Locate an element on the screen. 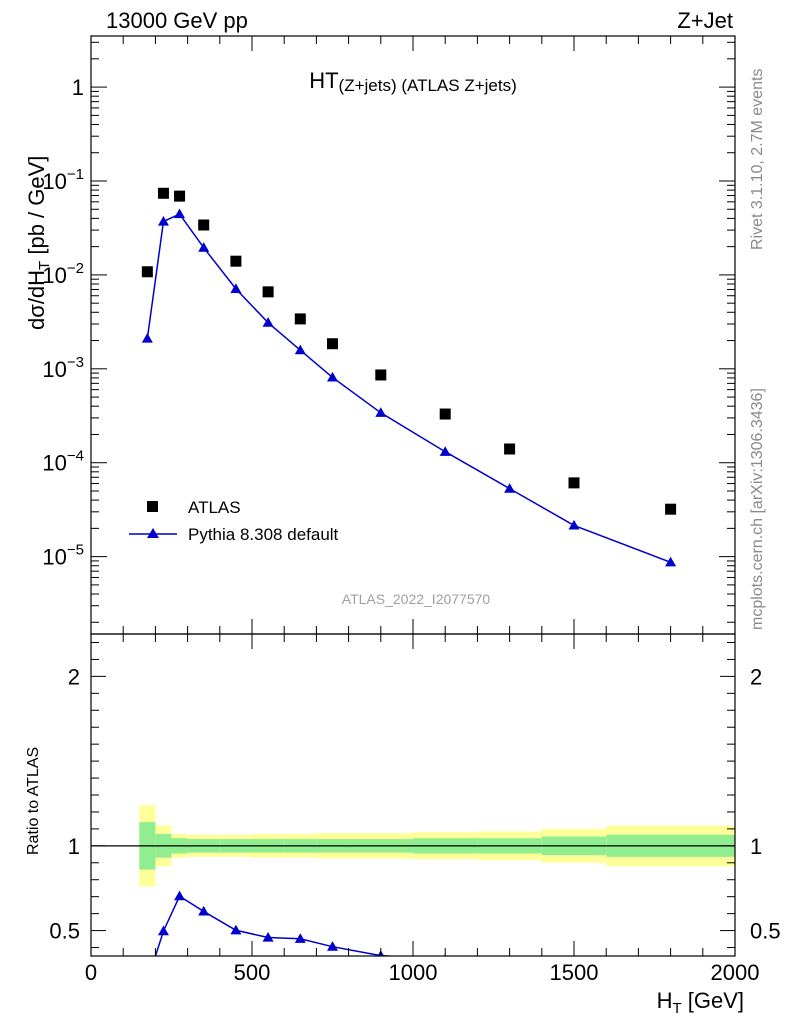 The image size is (786, 1024). rivet-version: Rivet 3.1.10, 2.7M events is located at coordinates (757, 159).